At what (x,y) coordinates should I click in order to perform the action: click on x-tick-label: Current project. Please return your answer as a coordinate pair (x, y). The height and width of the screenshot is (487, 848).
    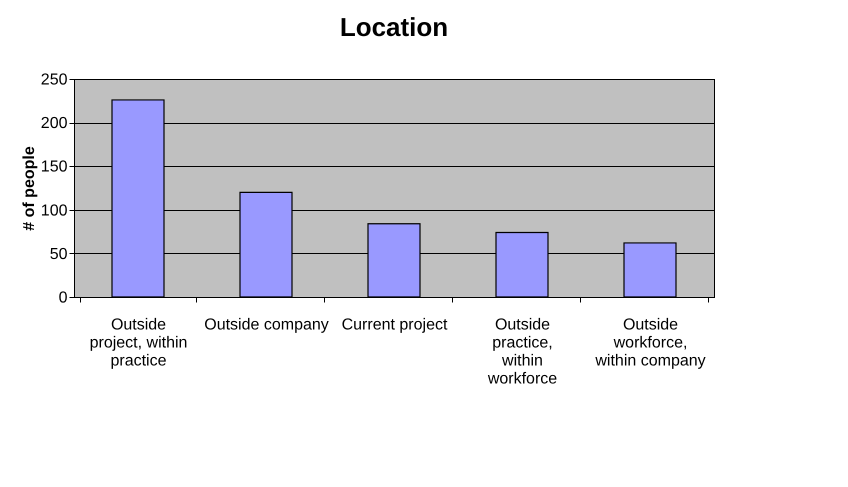
    Looking at the image, I should click on (395, 325).